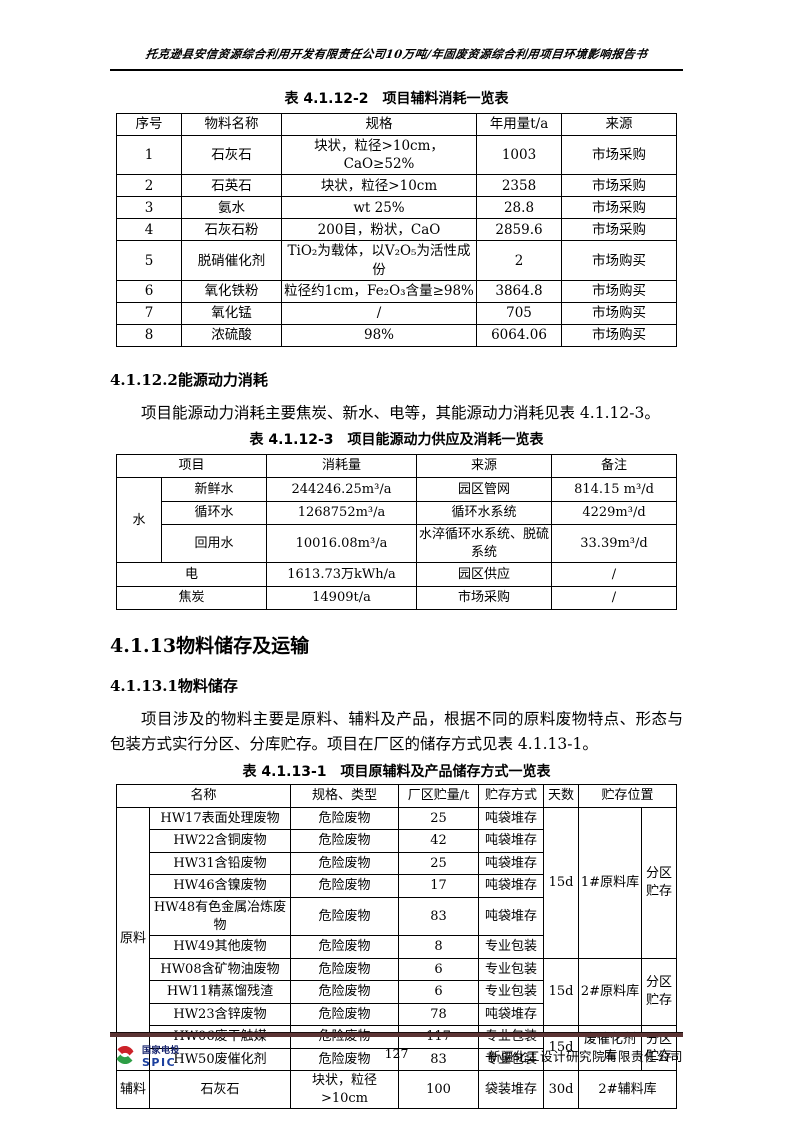  I want to click on table-cell: 块状，粒径>10cm, so click(379, 186).